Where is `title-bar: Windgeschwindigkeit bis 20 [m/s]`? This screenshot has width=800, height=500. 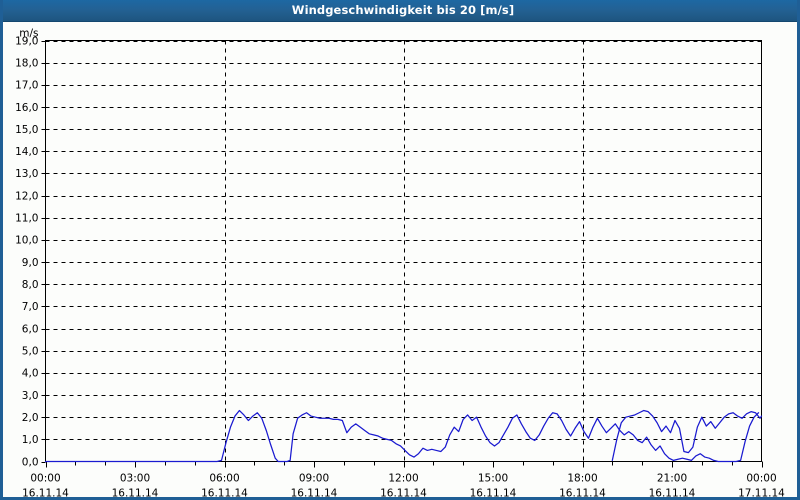
title-bar: Windgeschwindigkeit bis 20 [m/s] is located at coordinates (400, 11).